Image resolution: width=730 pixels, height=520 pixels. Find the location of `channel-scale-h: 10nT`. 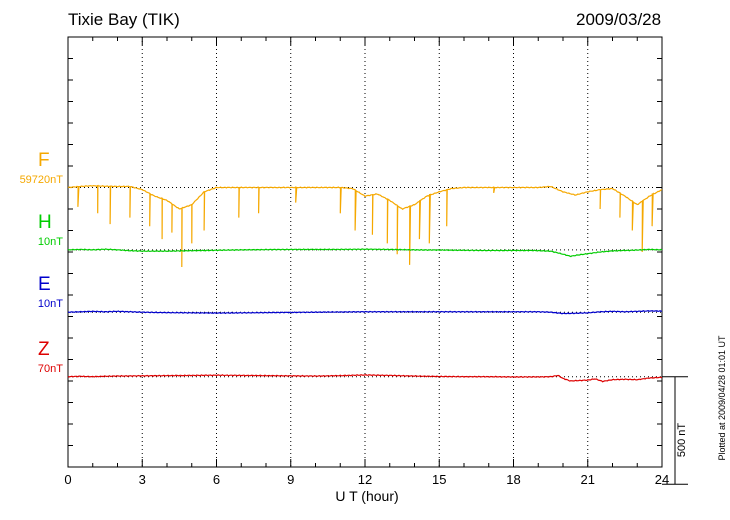

channel-scale-h: 10nT is located at coordinates (50, 241).